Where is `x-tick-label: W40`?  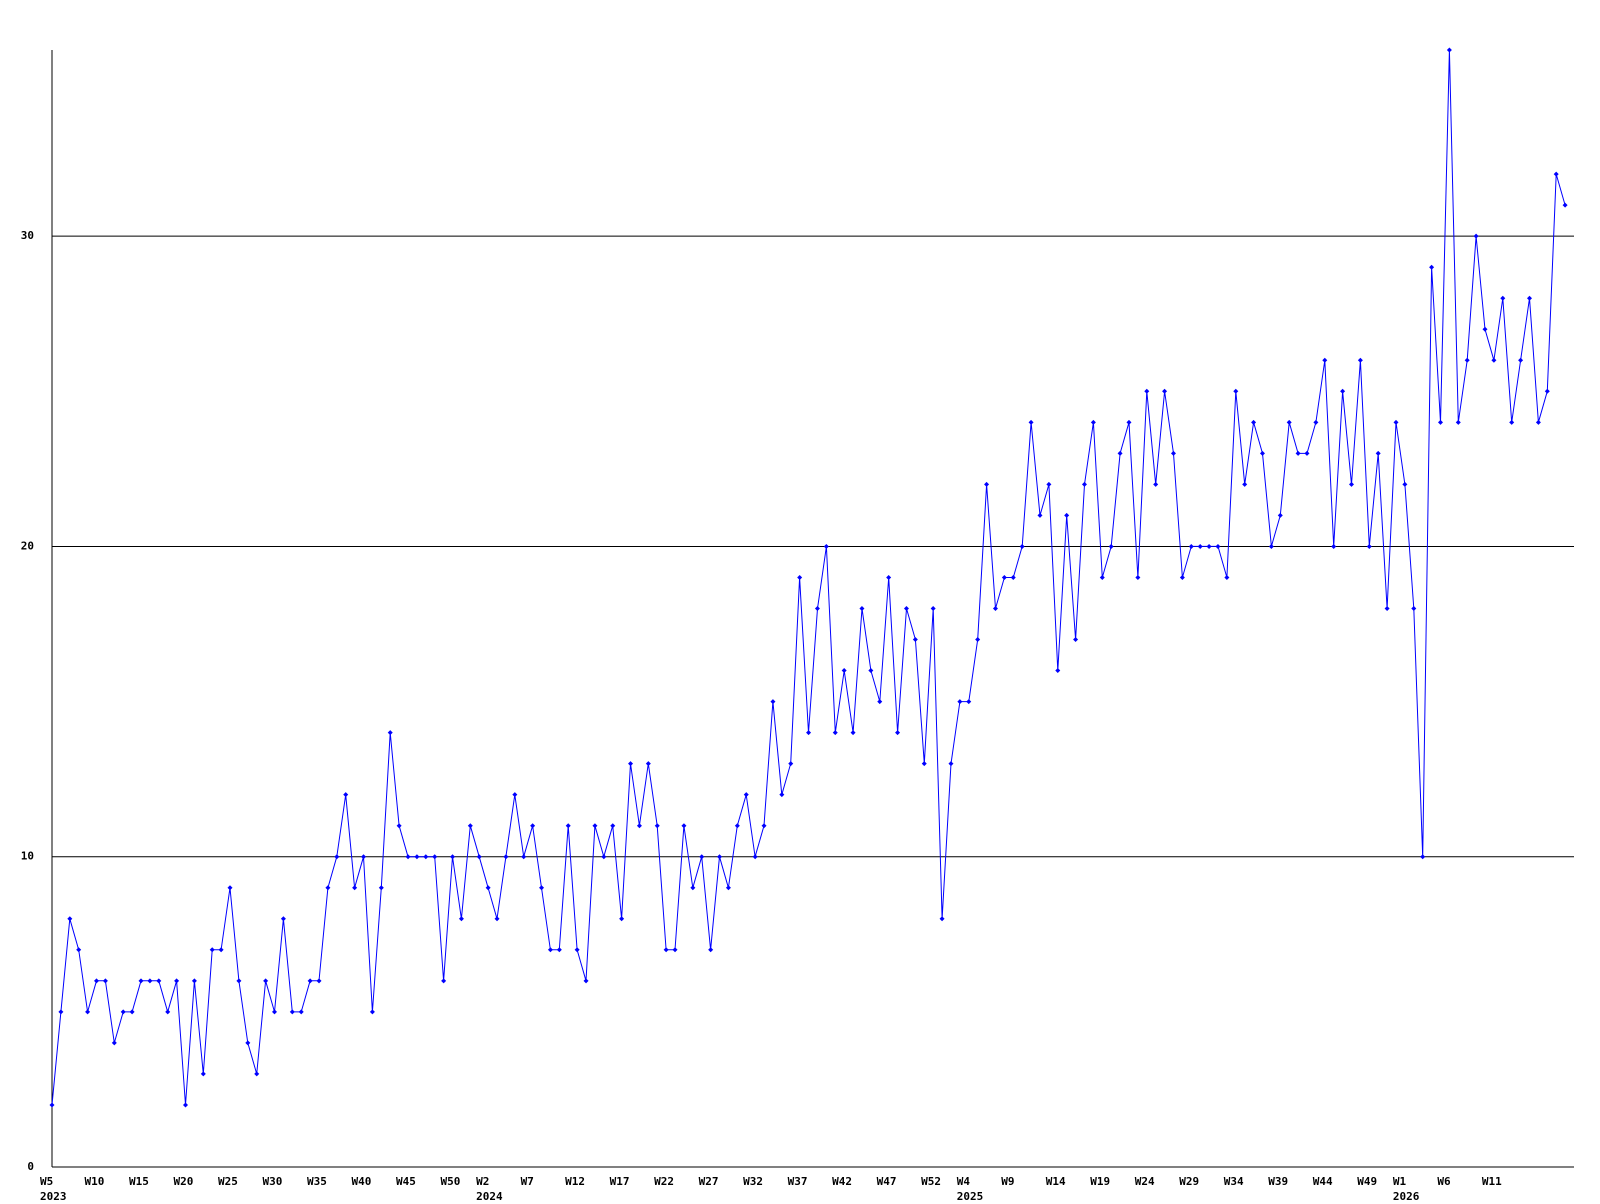
x-tick-label: W40 is located at coordinates (362, 1181).